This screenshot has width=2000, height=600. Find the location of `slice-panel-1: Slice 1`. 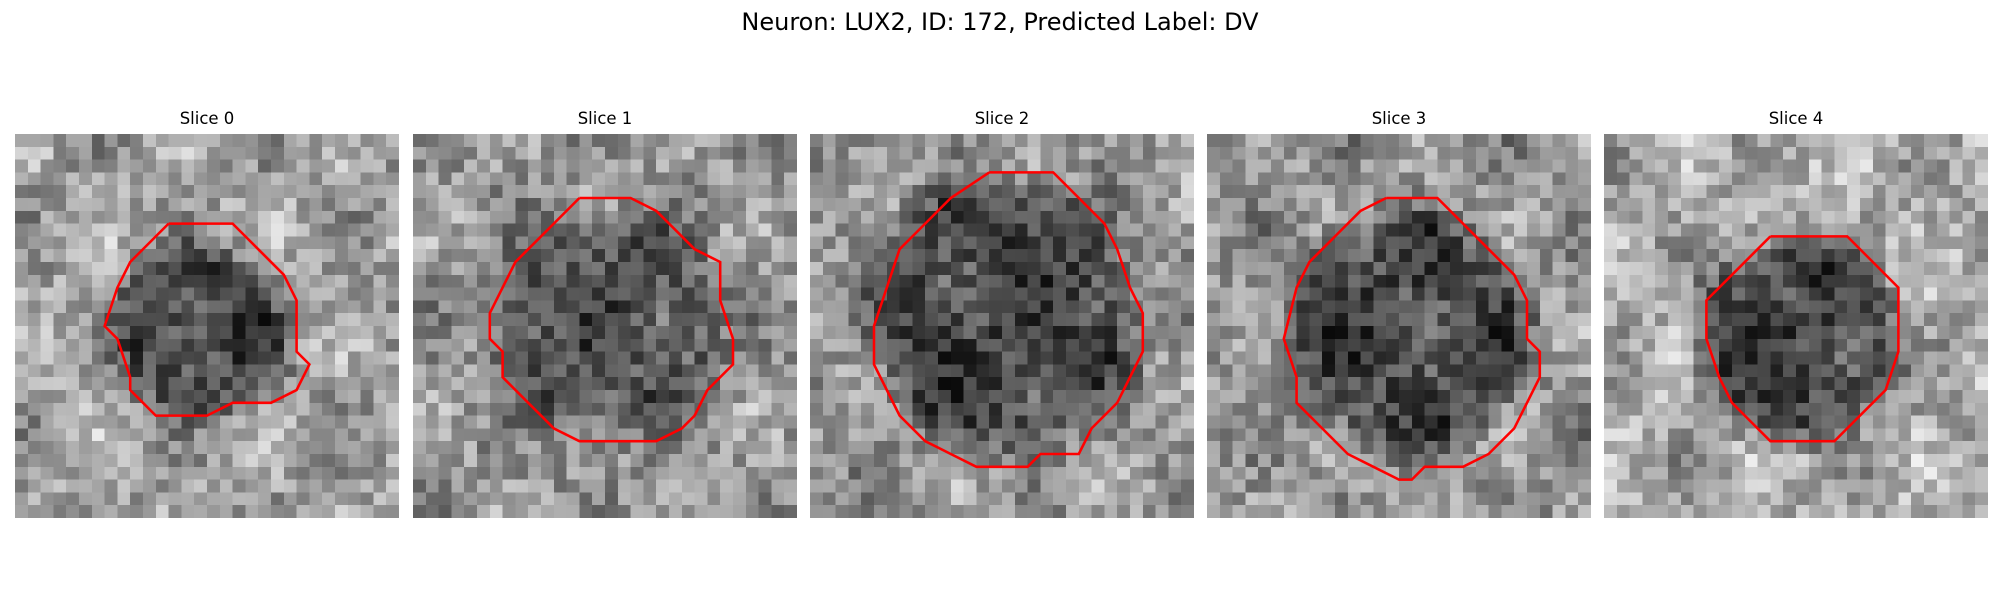

slice-panel-1: Slice 1 is located at coordinates (605, 313).